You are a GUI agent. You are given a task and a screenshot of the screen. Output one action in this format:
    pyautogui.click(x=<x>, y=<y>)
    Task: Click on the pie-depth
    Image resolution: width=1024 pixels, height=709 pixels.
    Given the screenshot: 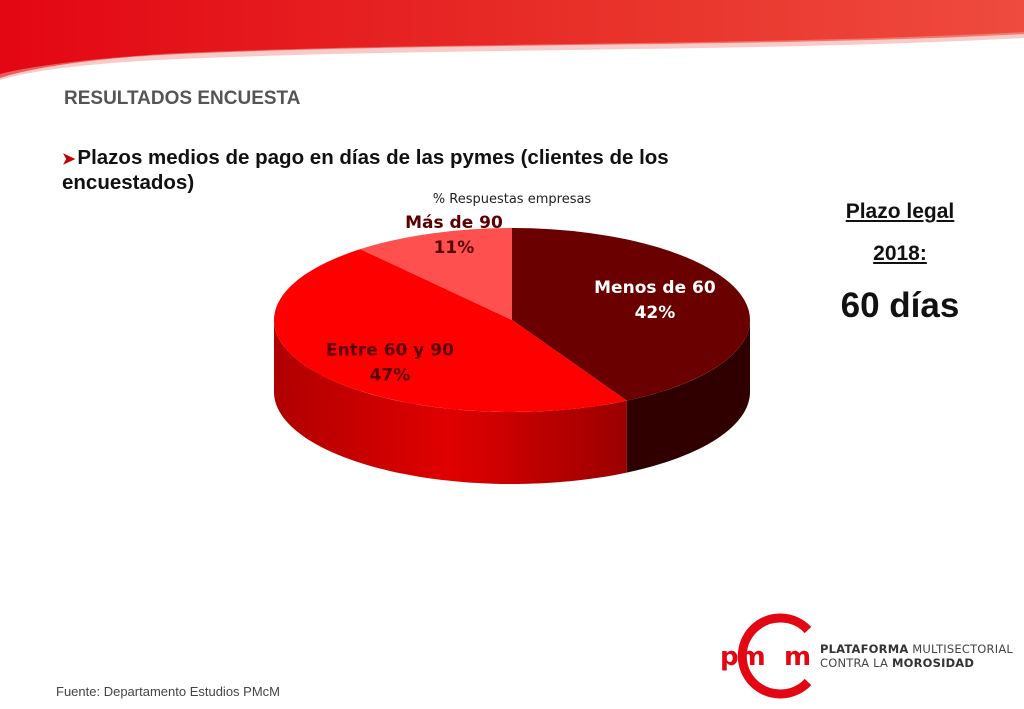 What is the action you would take?
    pyautogui.click(x=512, y=402)
    